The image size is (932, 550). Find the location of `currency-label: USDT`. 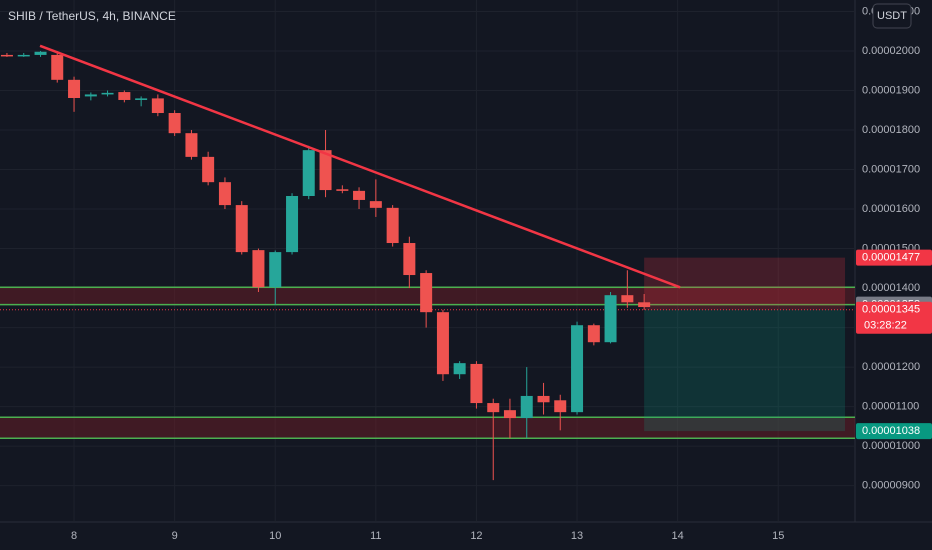

currency-label: USDT is located at coordinates (892, 16).